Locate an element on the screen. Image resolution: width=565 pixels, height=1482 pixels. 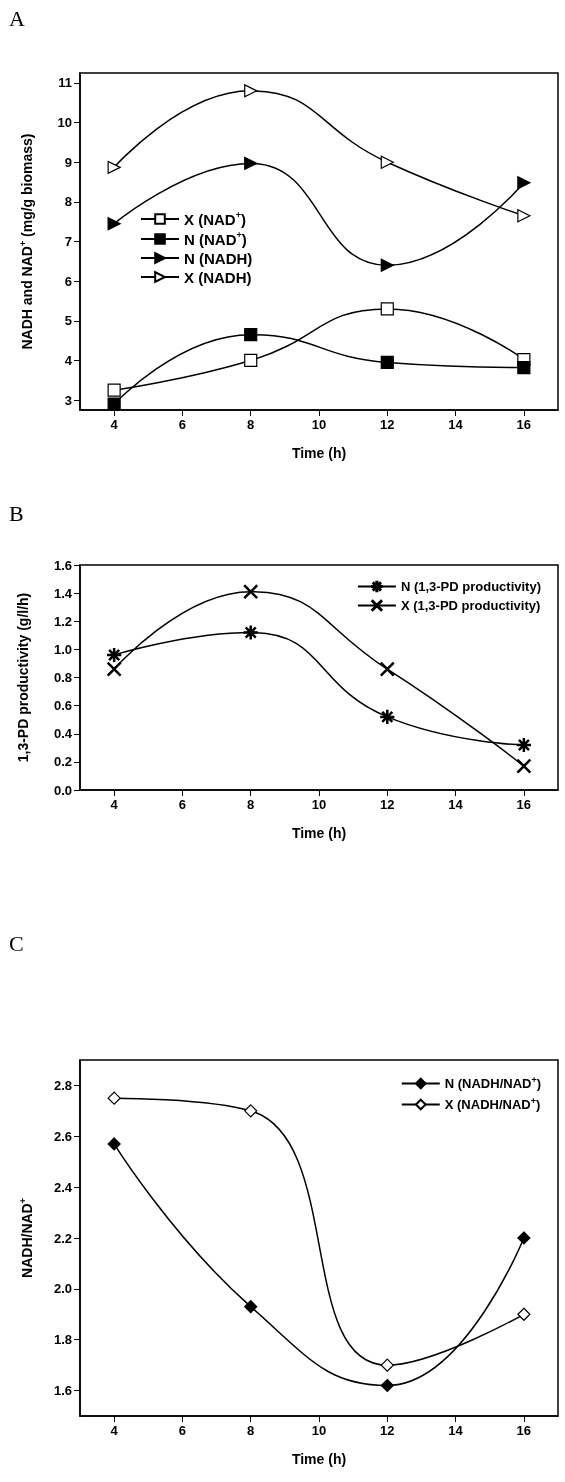
chart-title: B is located at coordinates (16, 513).